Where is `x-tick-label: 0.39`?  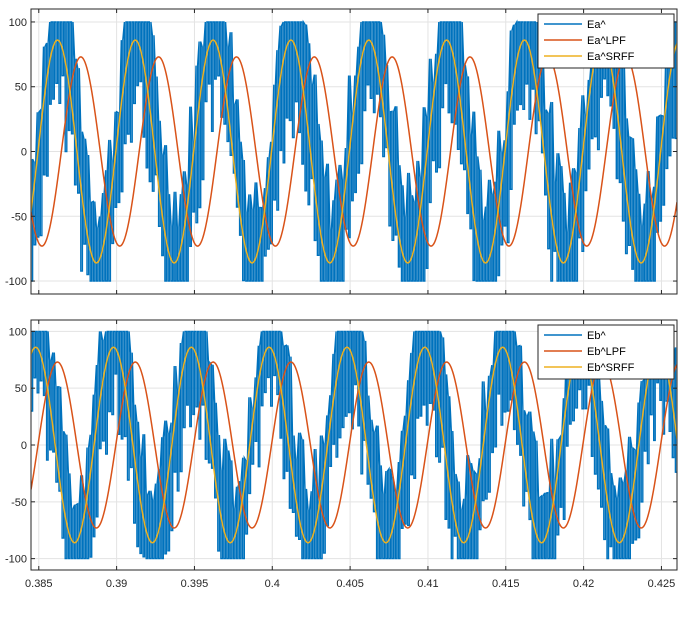 x-tick-label: 0.39 is located at coordinates (116, 584).